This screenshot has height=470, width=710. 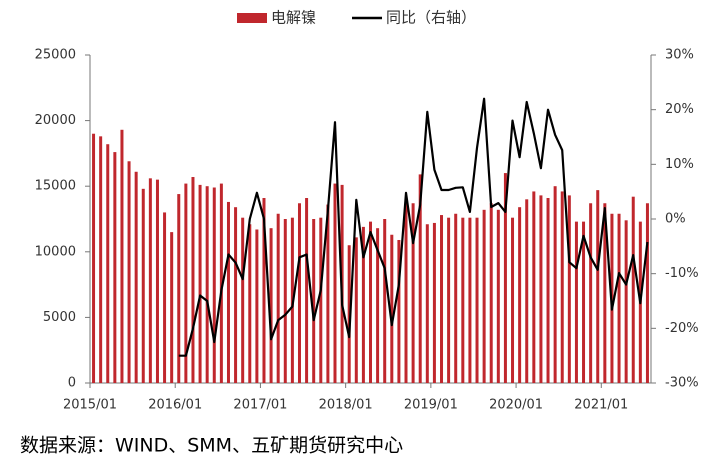 What do you see at coordinates (175, 405) in the screenshot?
I see `x-tick-label: 2016/01` at bounding box center [175, 405].